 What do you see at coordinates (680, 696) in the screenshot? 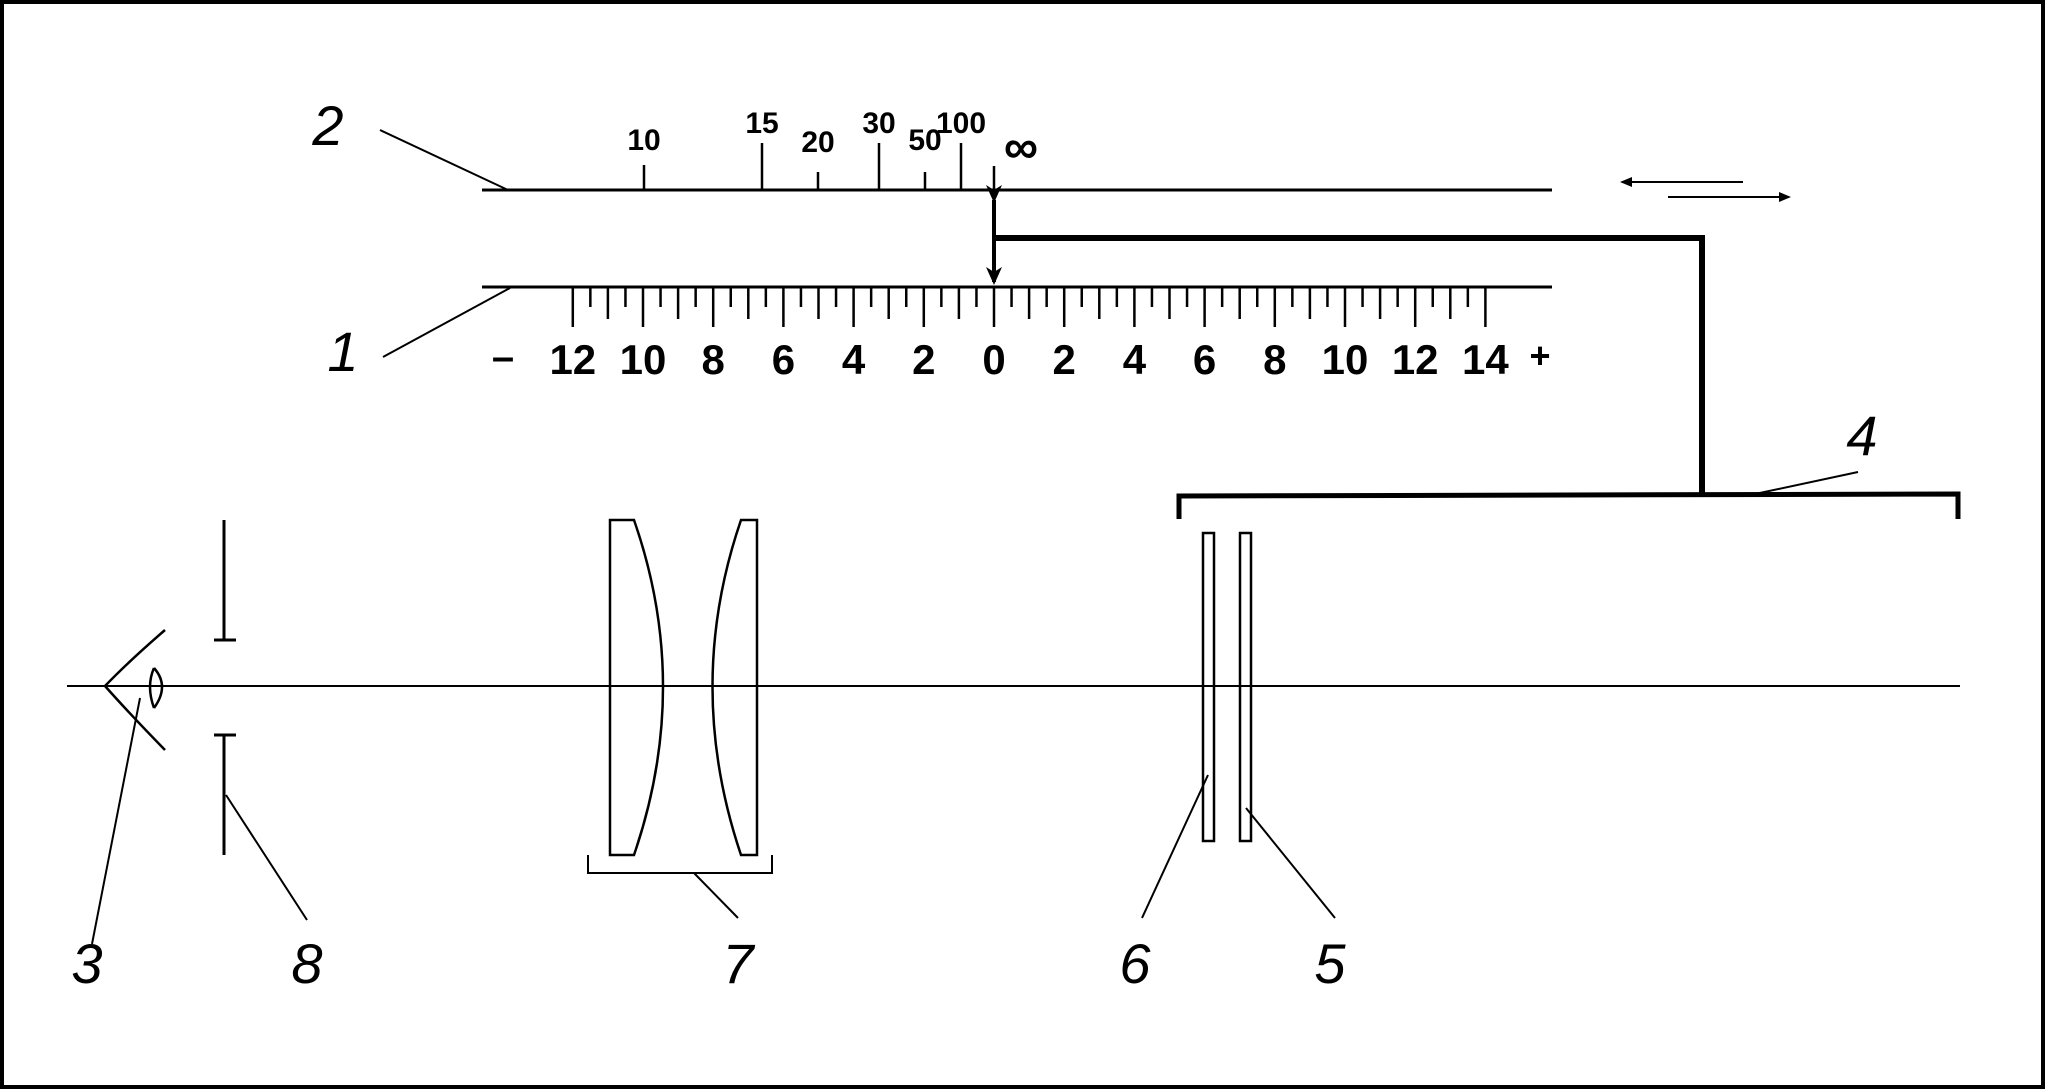
I see `lens-group` at bounding box center [680, 696].